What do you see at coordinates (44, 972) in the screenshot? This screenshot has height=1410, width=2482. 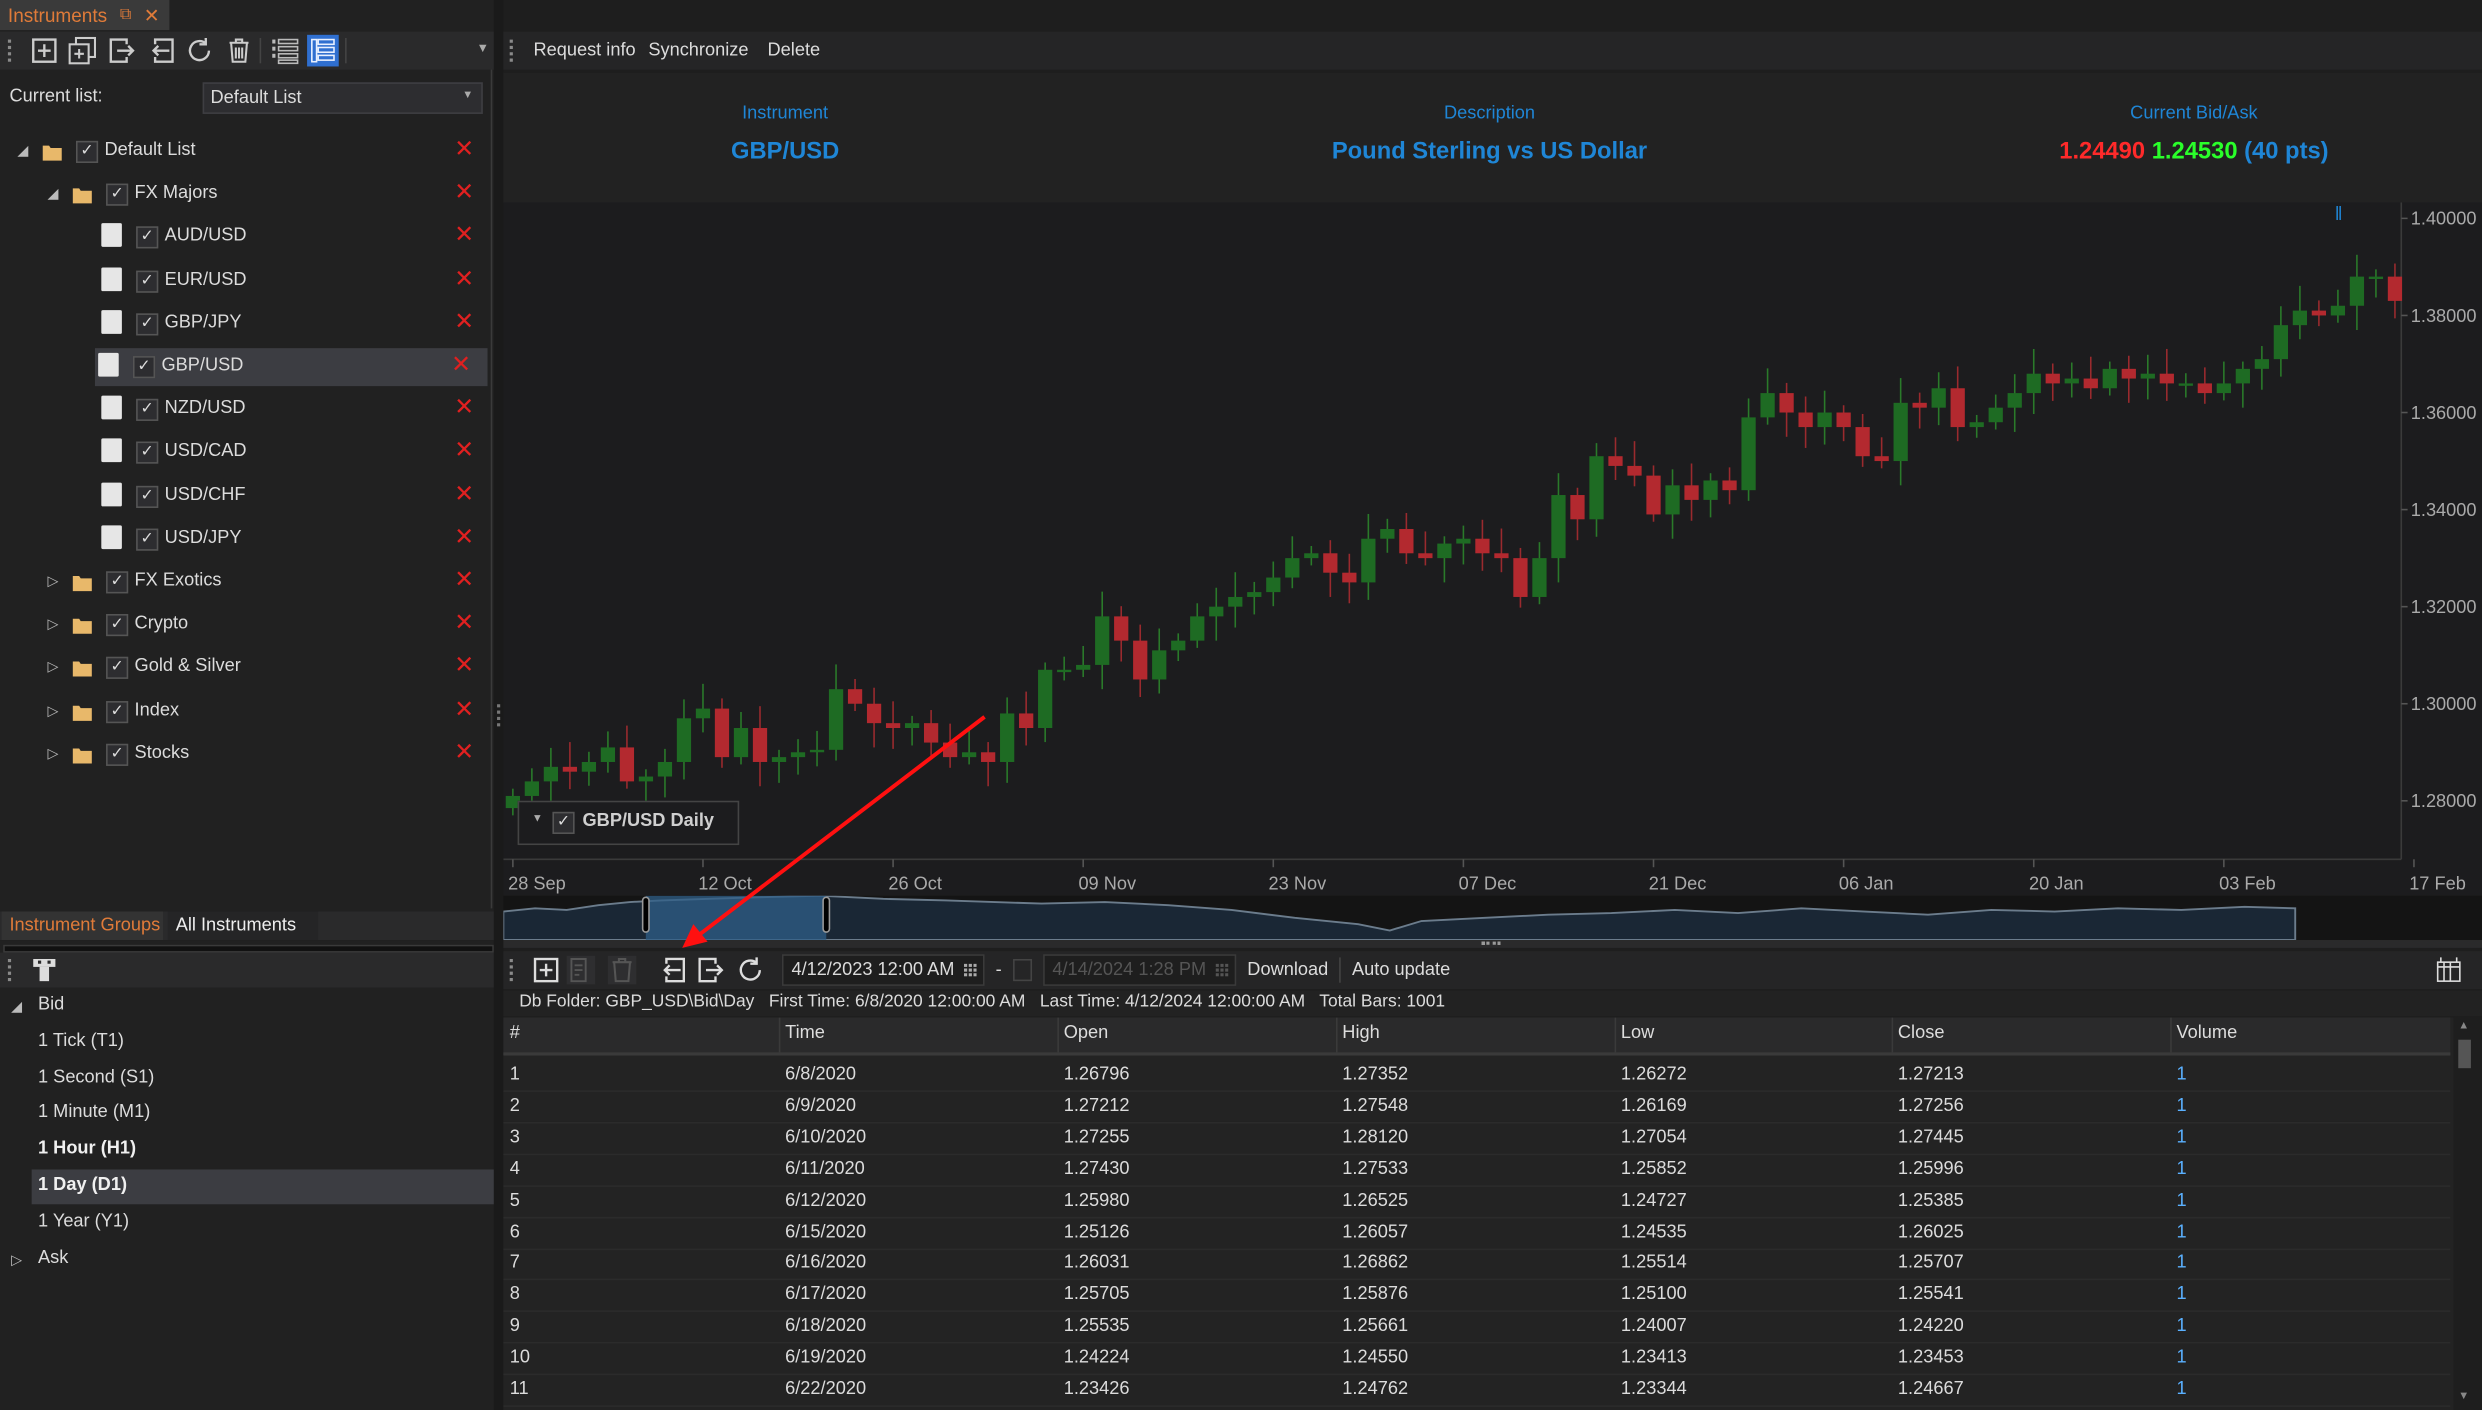 I see `tree-structure-icon` at bounding box center [44, 972].